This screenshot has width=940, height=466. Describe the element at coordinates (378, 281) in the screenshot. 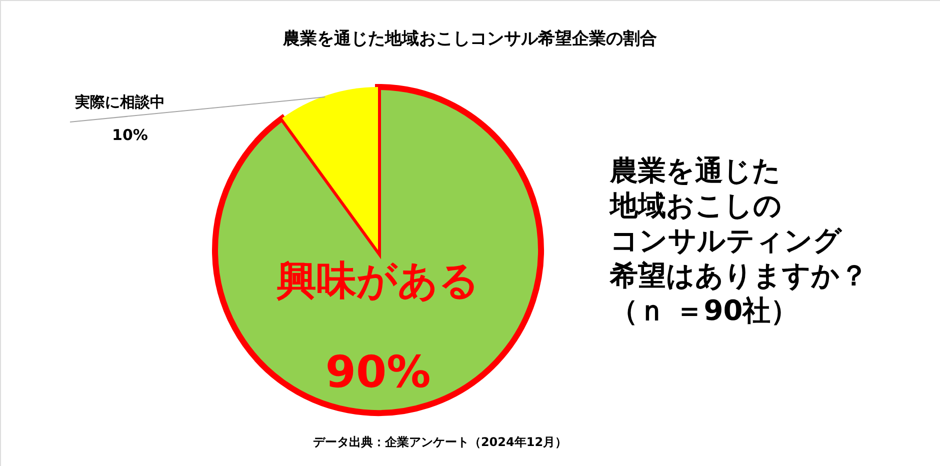

I see `slice-label: 興味がある` at that location.